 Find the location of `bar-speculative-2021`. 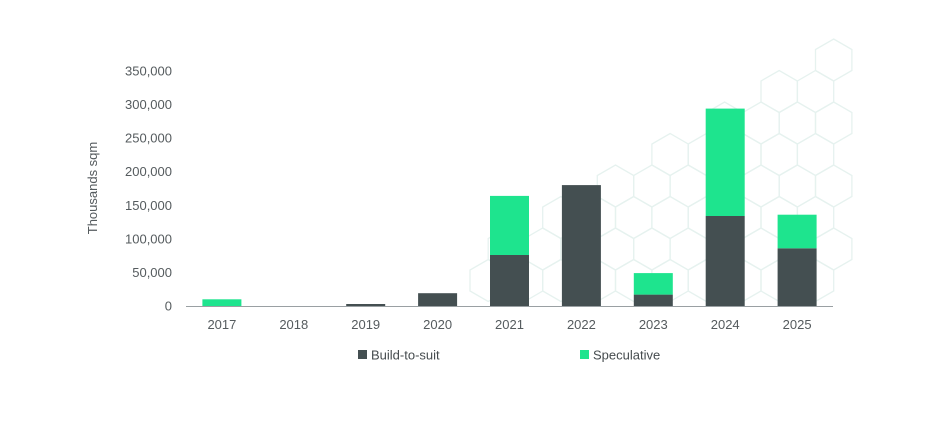

bar-speculative-2021 is located at coordinates (509, 225).